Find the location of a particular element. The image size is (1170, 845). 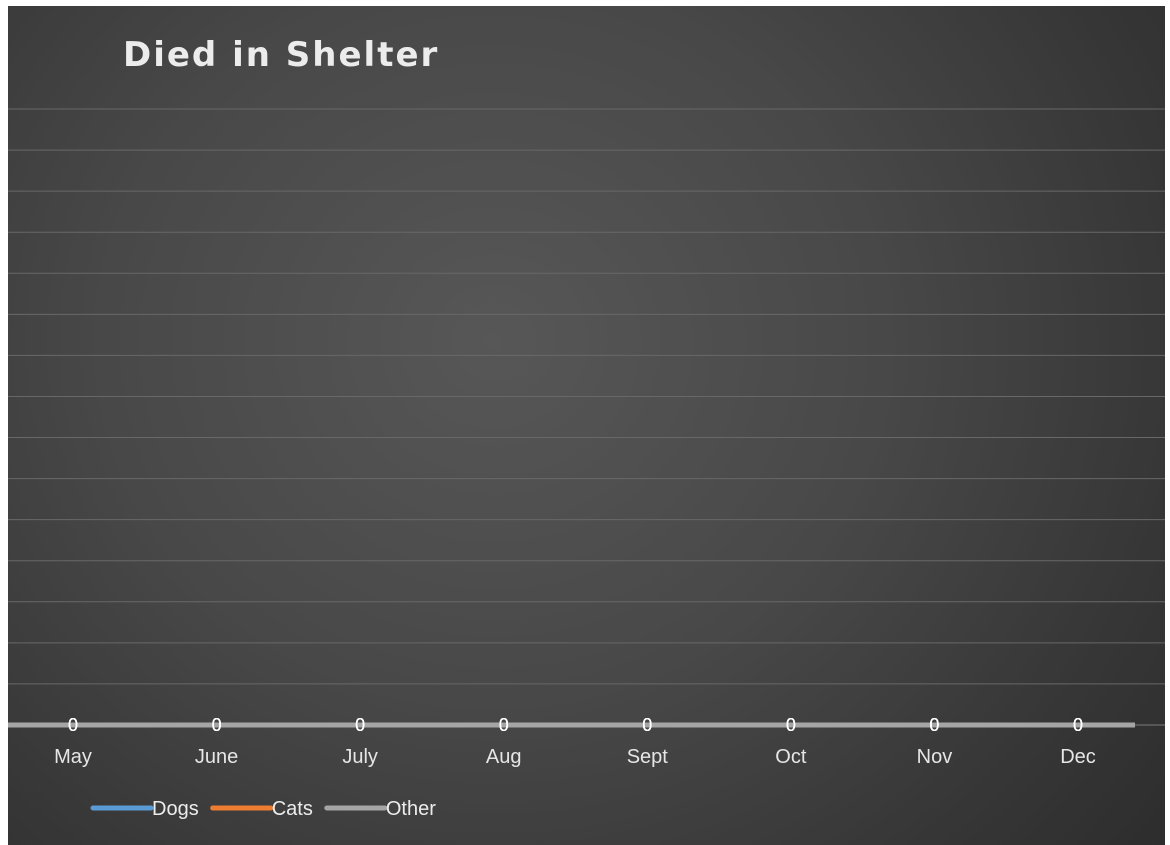

x-tick-label: Dec is located at coordinates (1078, 757).